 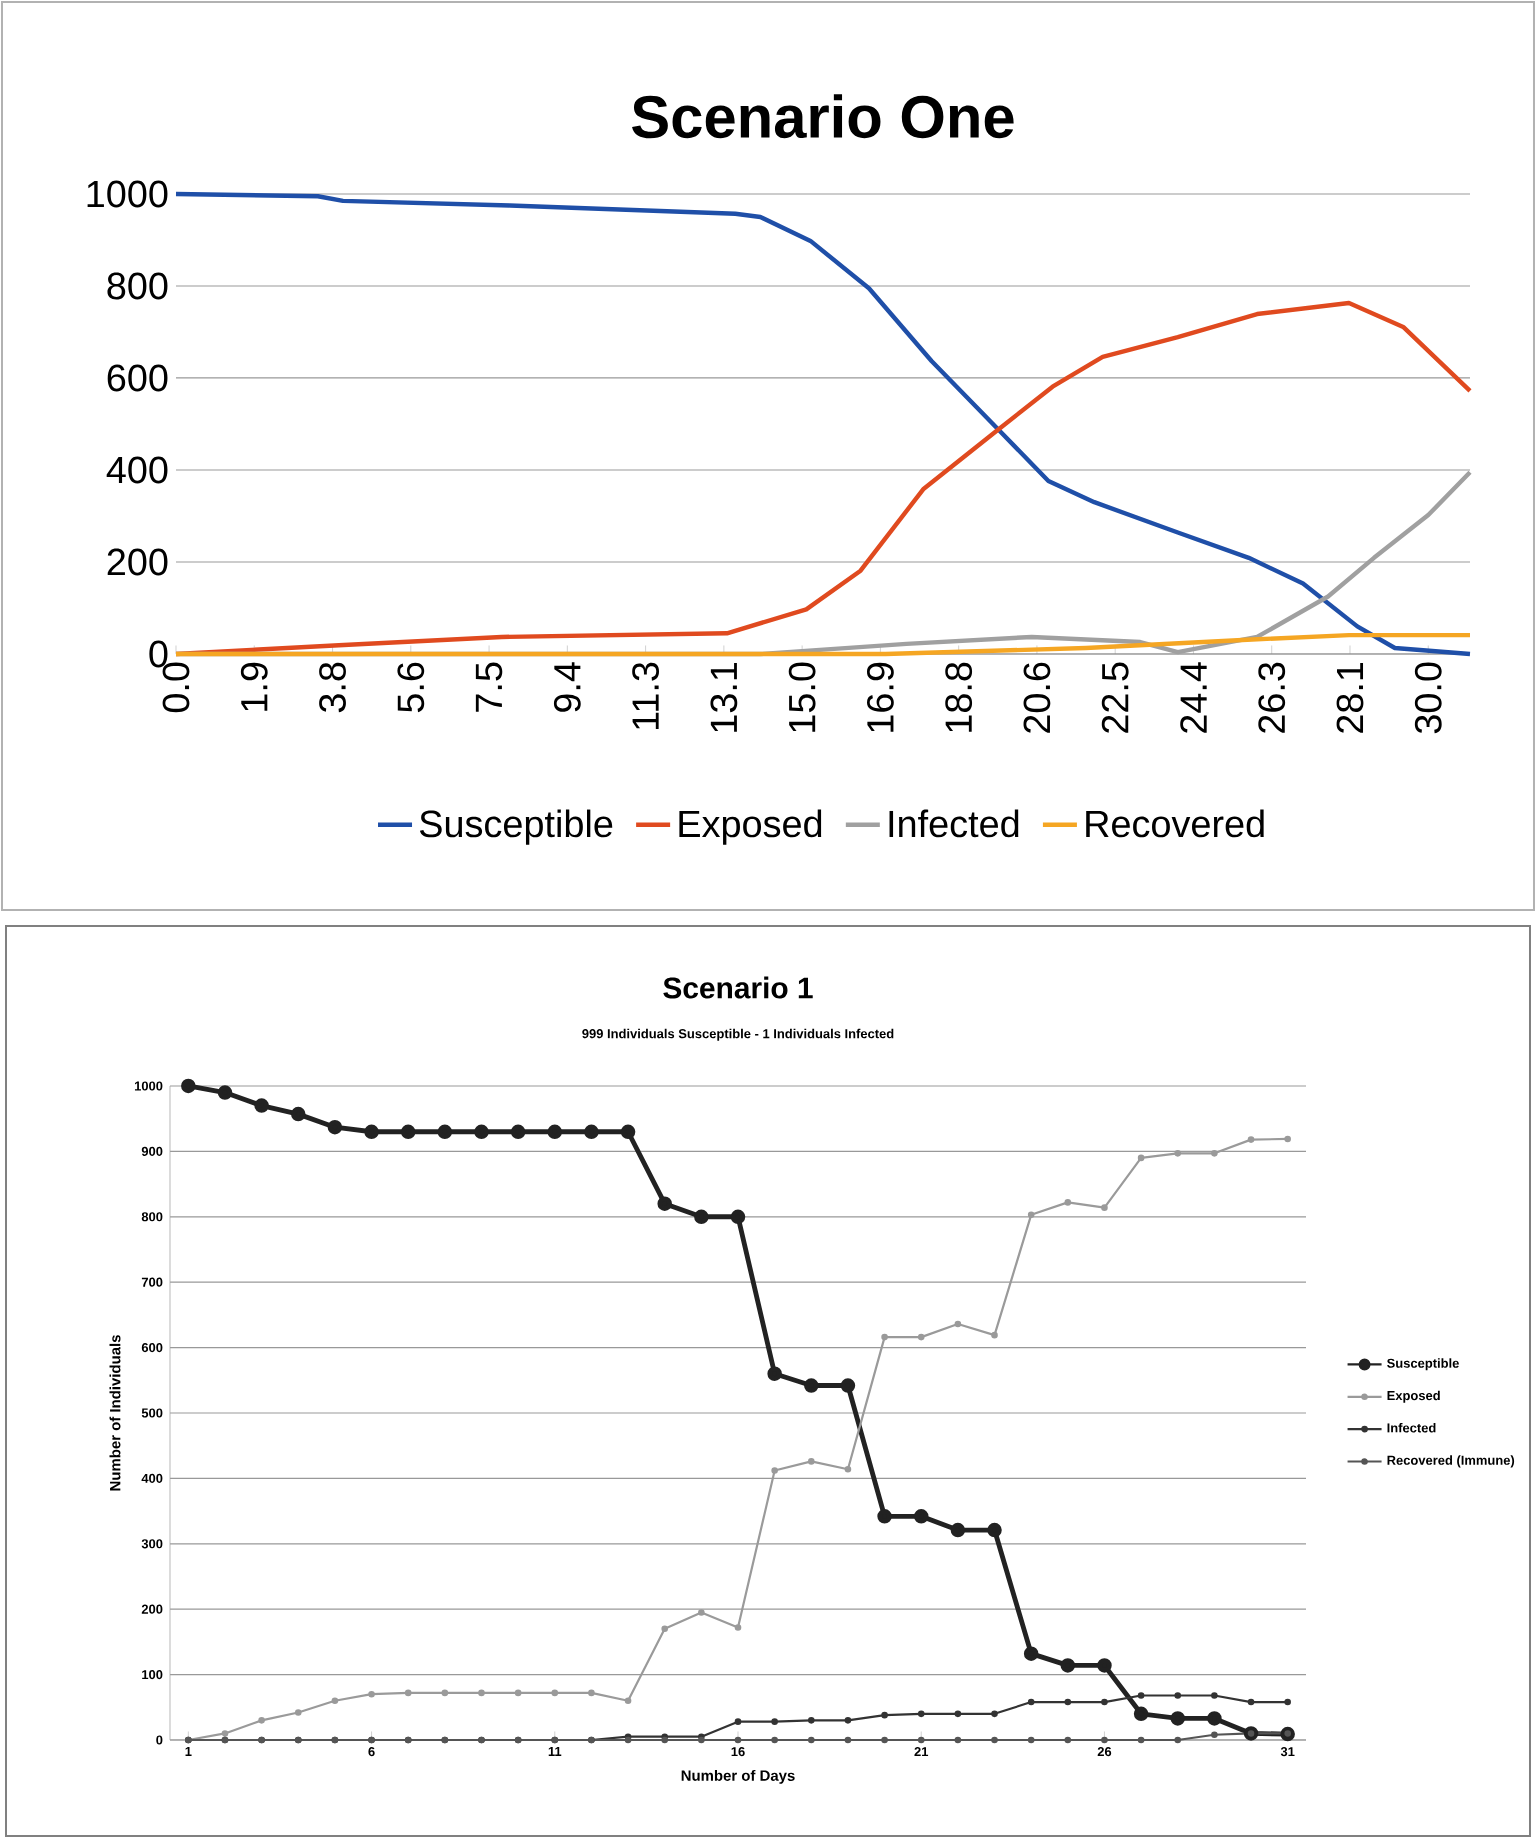 What do you see at coordinates (1428, 698) in the screenshot?
I see `x-tick-label: 30.0` at bounding box center [1428, 698].